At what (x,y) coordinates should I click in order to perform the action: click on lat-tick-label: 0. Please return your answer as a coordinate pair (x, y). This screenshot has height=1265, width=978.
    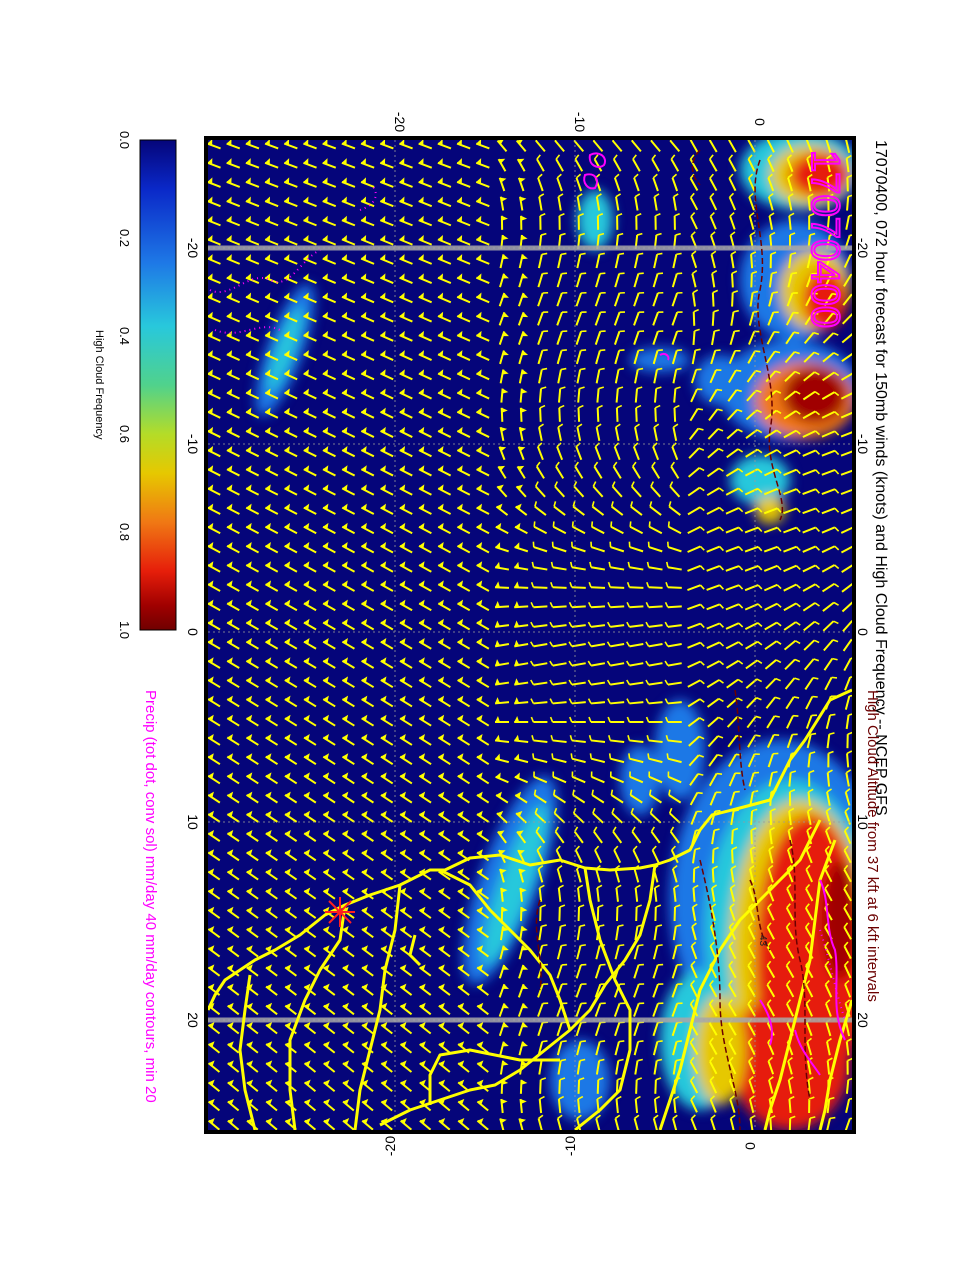
    Looking at the image, I should click on (760, 122).